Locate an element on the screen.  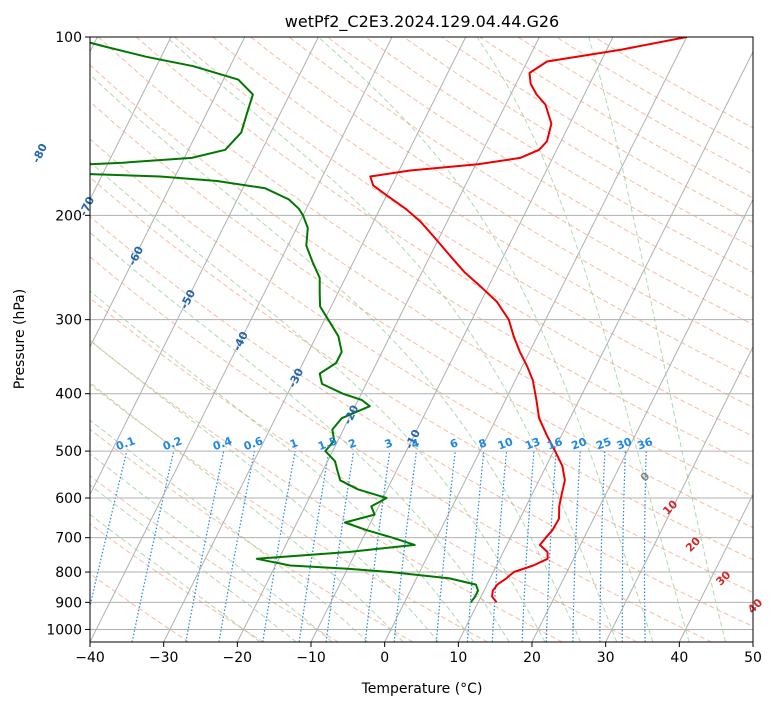
x-axis-label: Temperature (°C) is located at coordinates (422, 689).